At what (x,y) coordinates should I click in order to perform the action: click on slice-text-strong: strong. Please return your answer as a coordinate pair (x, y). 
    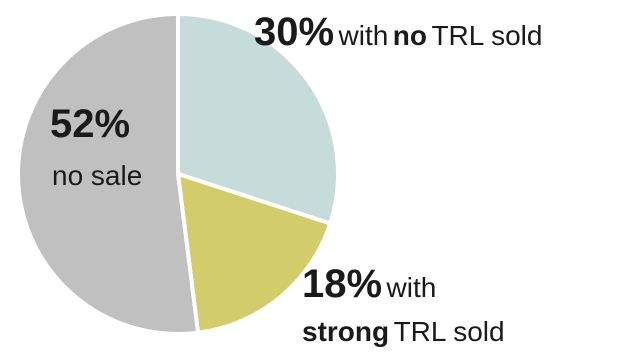
    Looking at the image, I should click on (346, 331).